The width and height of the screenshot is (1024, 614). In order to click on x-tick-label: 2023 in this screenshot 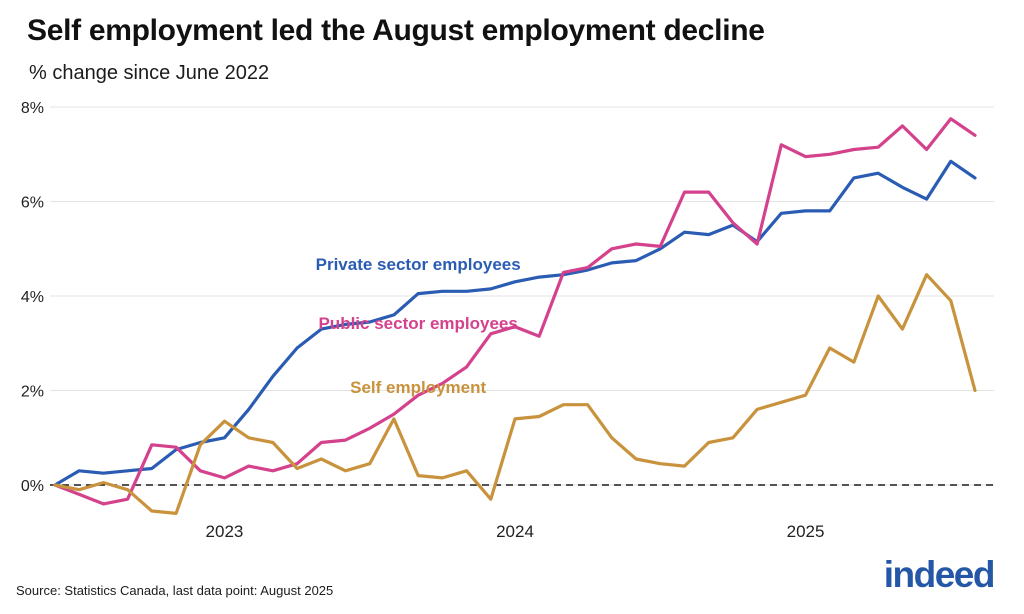, I will do `click(225, 531)`.